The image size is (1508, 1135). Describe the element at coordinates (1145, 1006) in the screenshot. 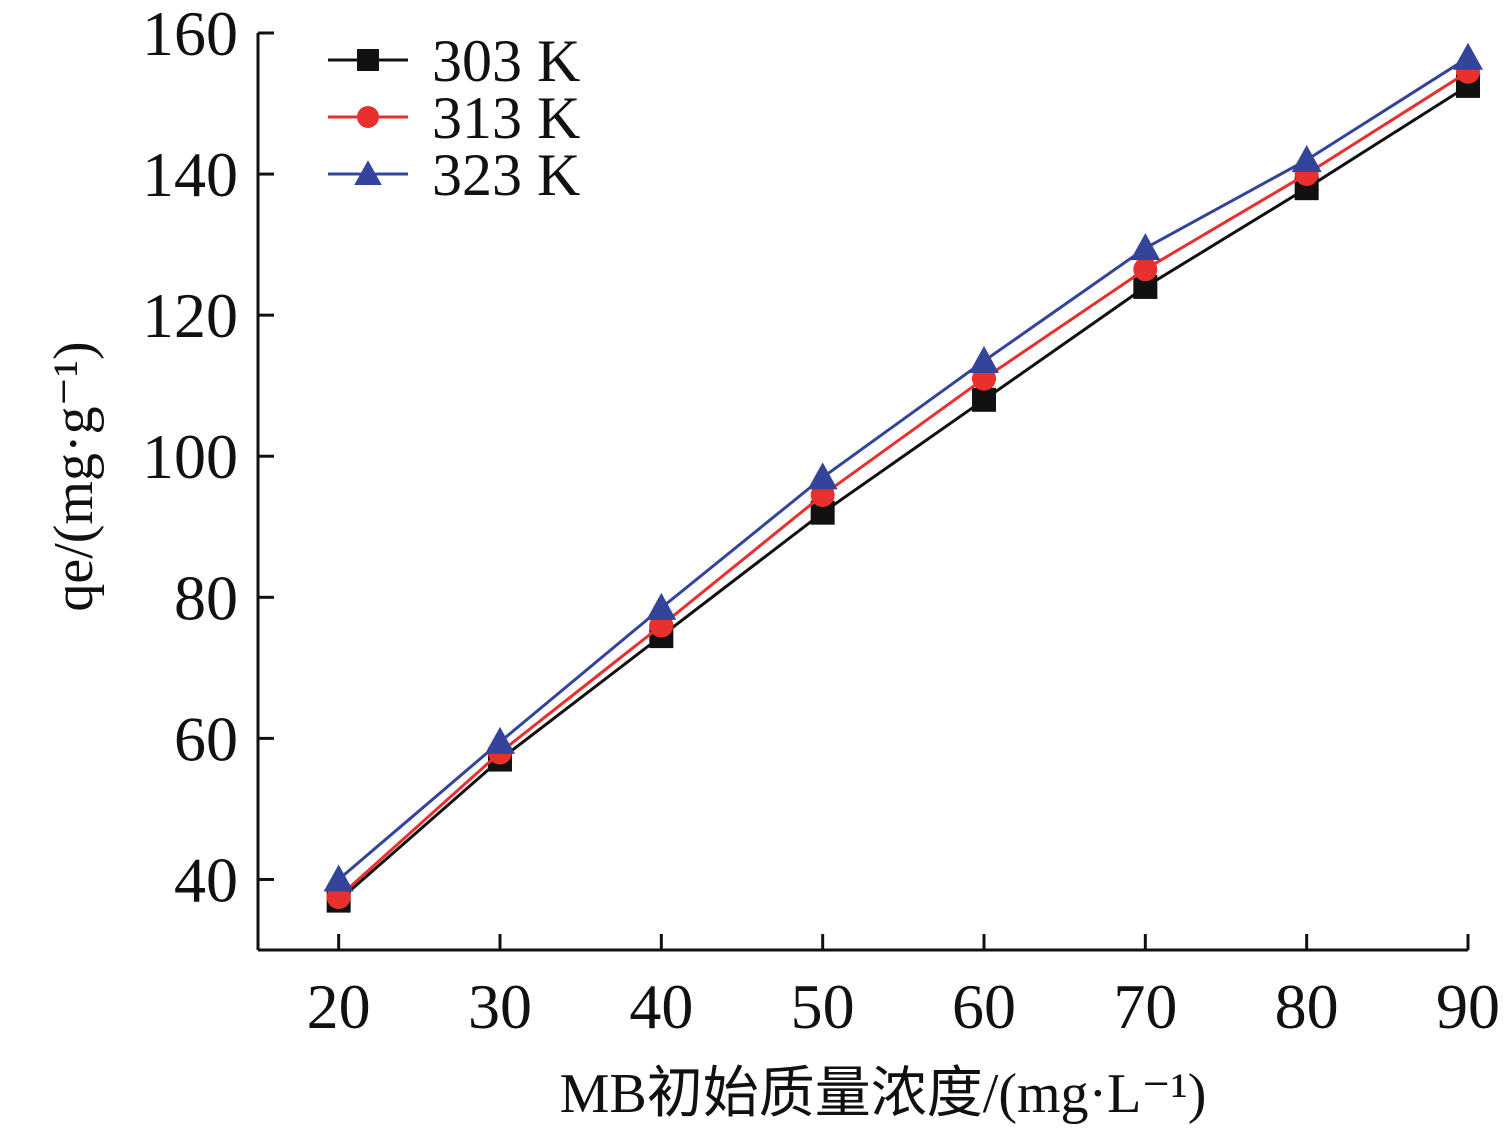

I see `x-tick-label: 70` at that location.